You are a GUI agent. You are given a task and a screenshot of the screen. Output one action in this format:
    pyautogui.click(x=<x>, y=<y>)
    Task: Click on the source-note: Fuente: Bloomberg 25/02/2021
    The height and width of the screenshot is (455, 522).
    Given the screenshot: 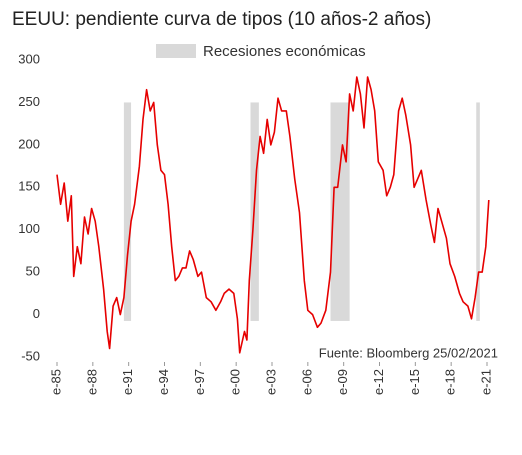 What is the action you would take?
    pyautogui.click(x=408, y=352)
    